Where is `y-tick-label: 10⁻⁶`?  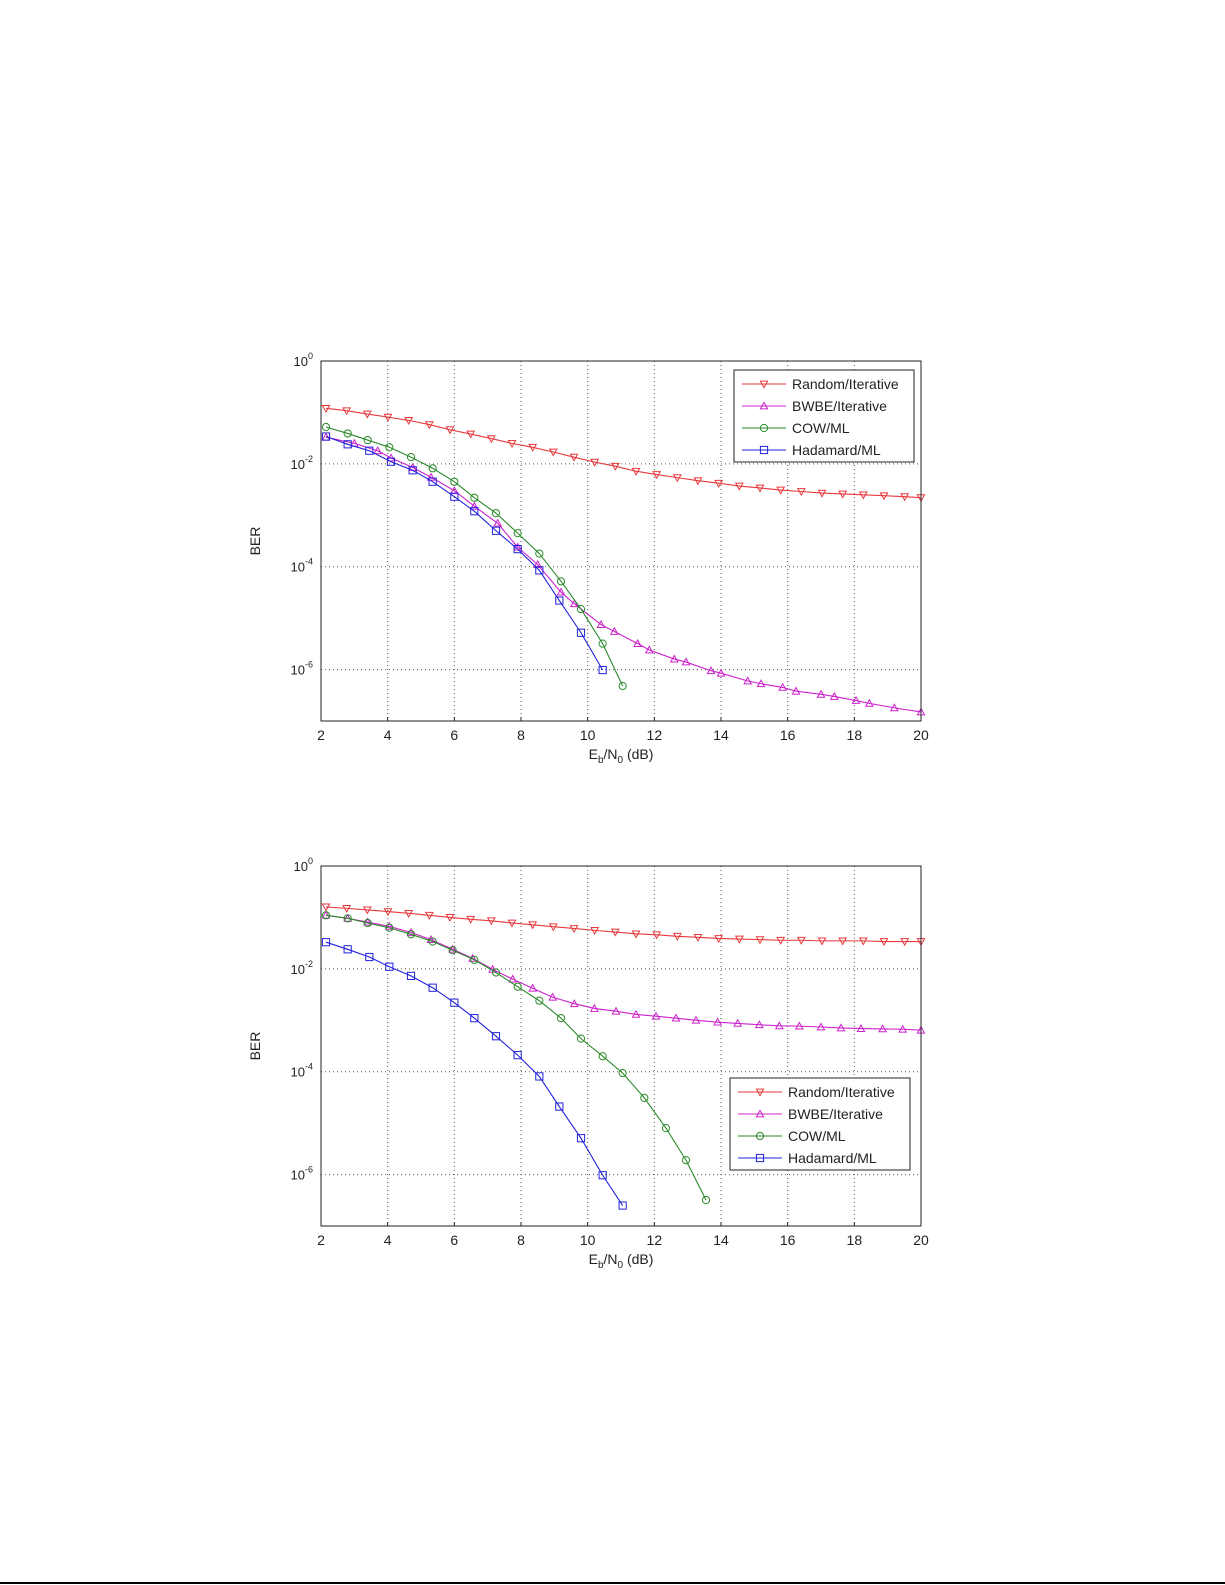
y-tick-label: 10⁻⁶ is located at coordinates (302, 1174).